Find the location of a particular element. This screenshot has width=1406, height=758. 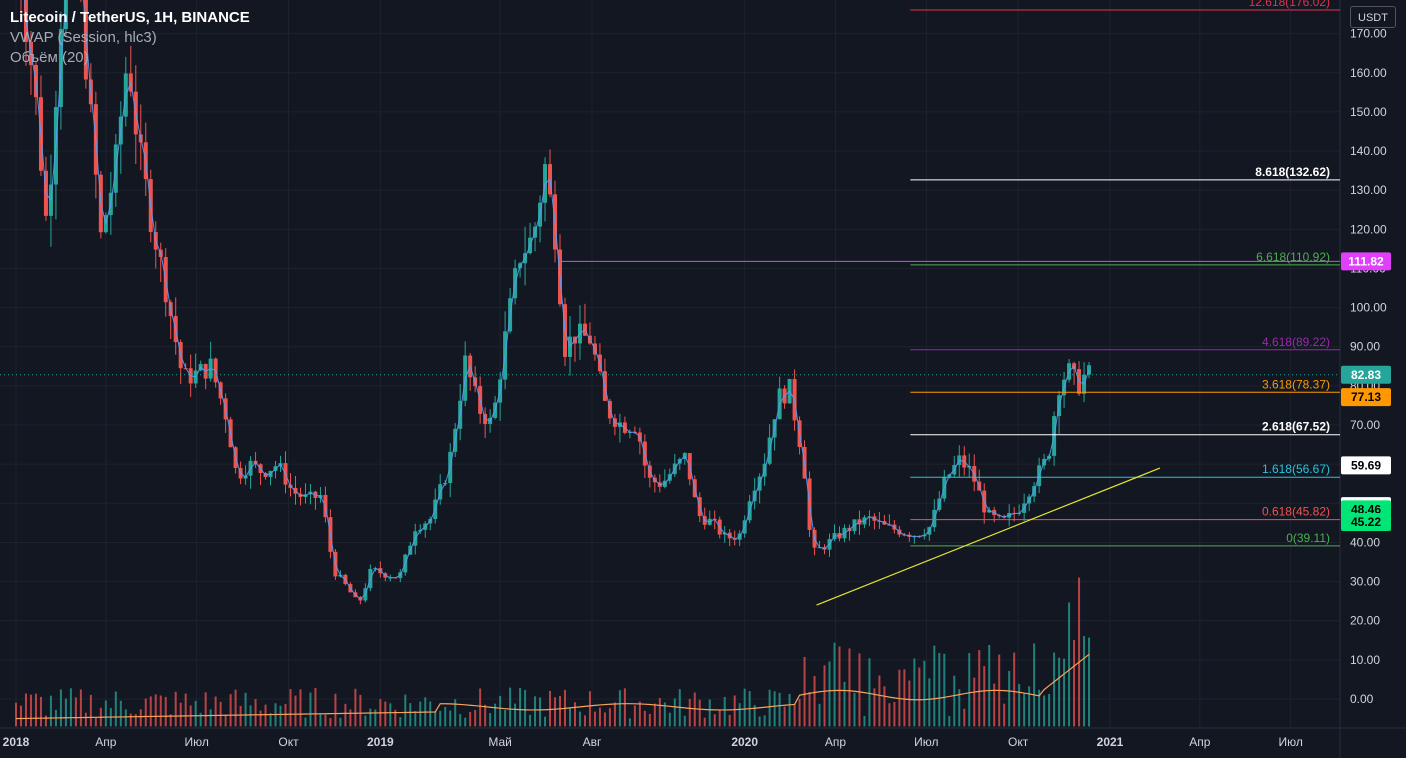

fib-level-label: 3.618(78.37) is located at coordinates (1296, 384).